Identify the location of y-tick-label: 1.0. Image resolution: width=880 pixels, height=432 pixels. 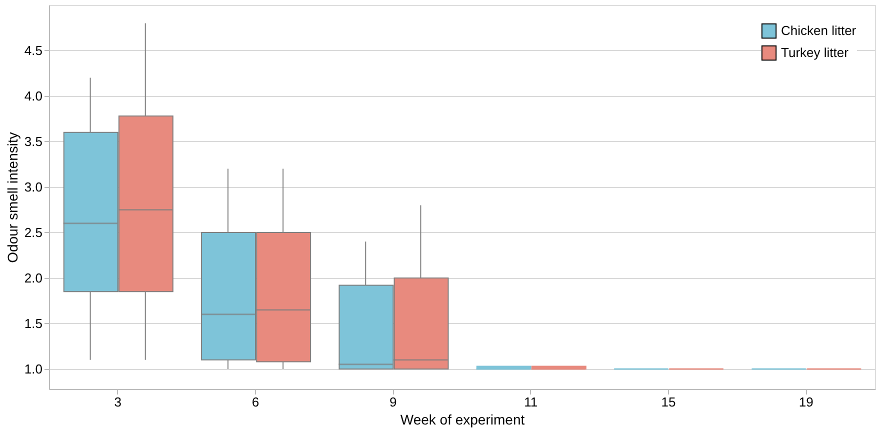
(33, 368).